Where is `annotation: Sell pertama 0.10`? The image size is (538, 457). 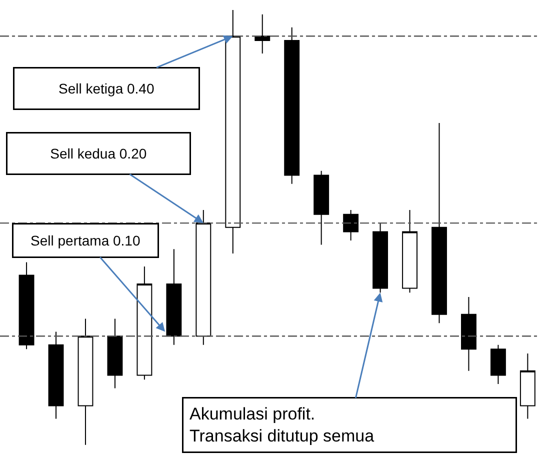 annotation: Sell pertama 0.10 is located at coordinates (85, 240).